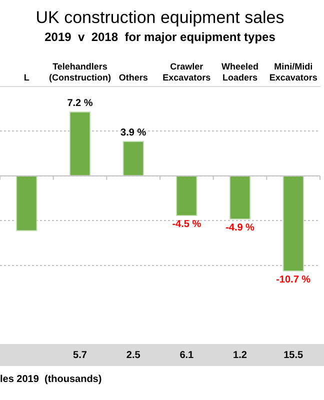 This screenshot has width=324, height=400. Describe the element at coordinates (240, 228) in the screenshot. I see `data-label: -4.9 %` at that location.